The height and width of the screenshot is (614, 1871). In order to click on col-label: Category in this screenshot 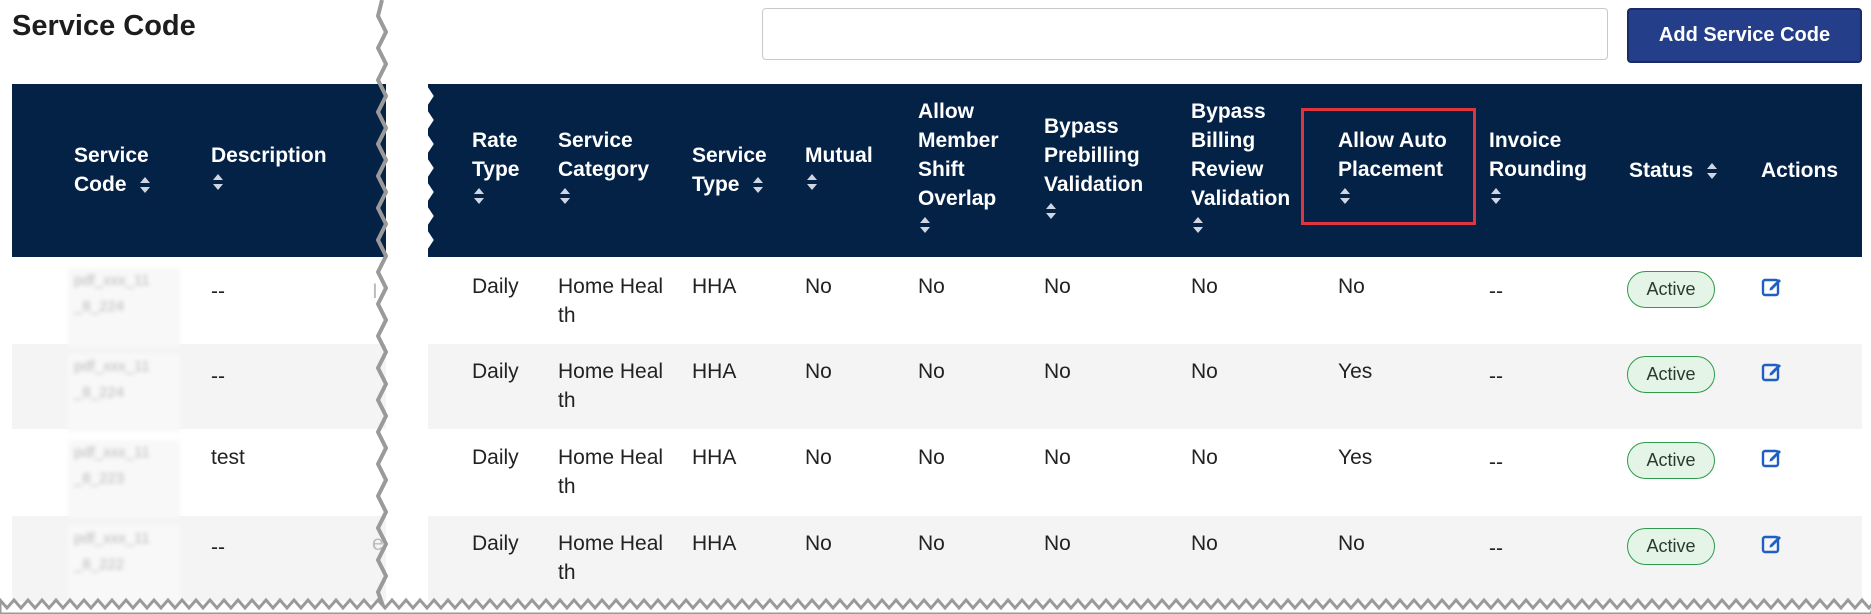, I will do `click(604, 169)`.